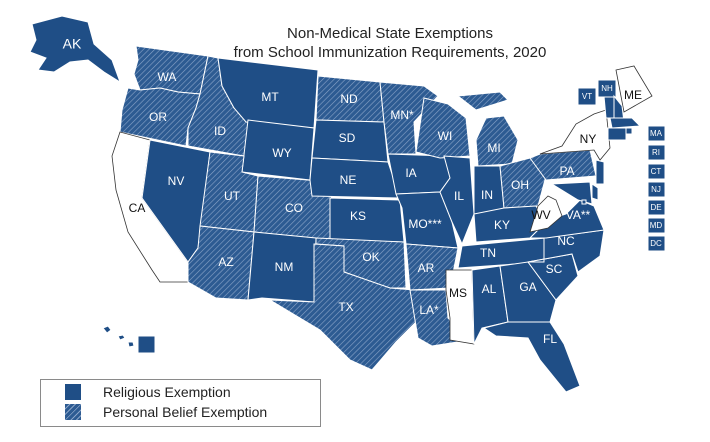  I want to click on state-label-tx: TX, so click(345, 307).